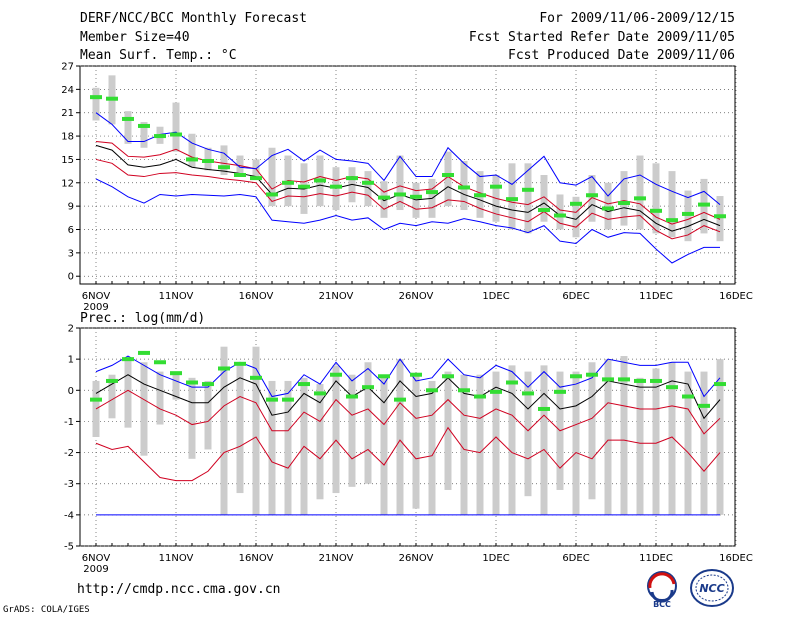  What do you see at coordinates (71, 230) in the screenshot?
I see `y-tick-label: 6` at bounding box center [71, 230].